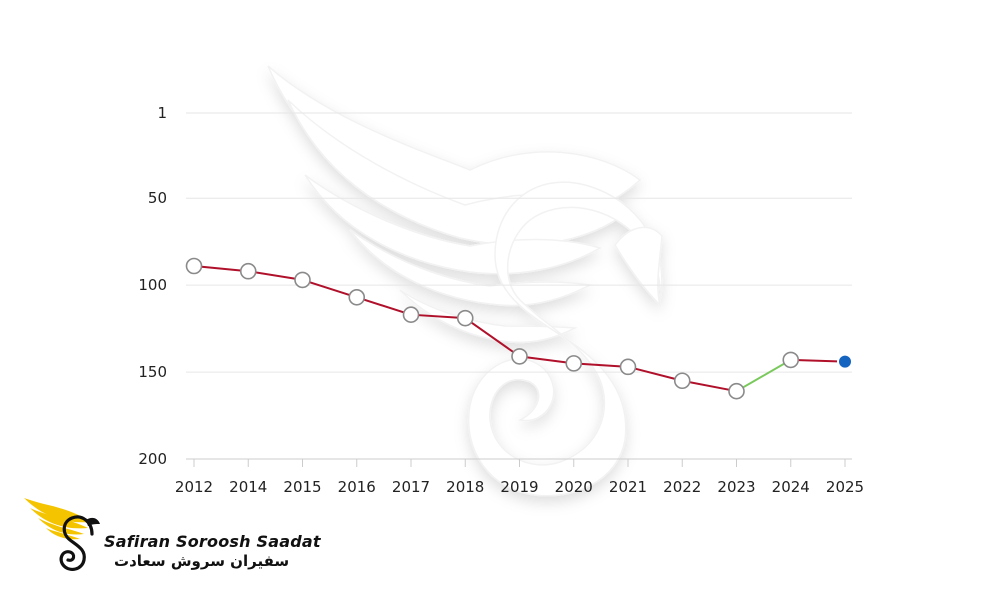  I want to click on y-tick-label: 200, so click(152, 459).